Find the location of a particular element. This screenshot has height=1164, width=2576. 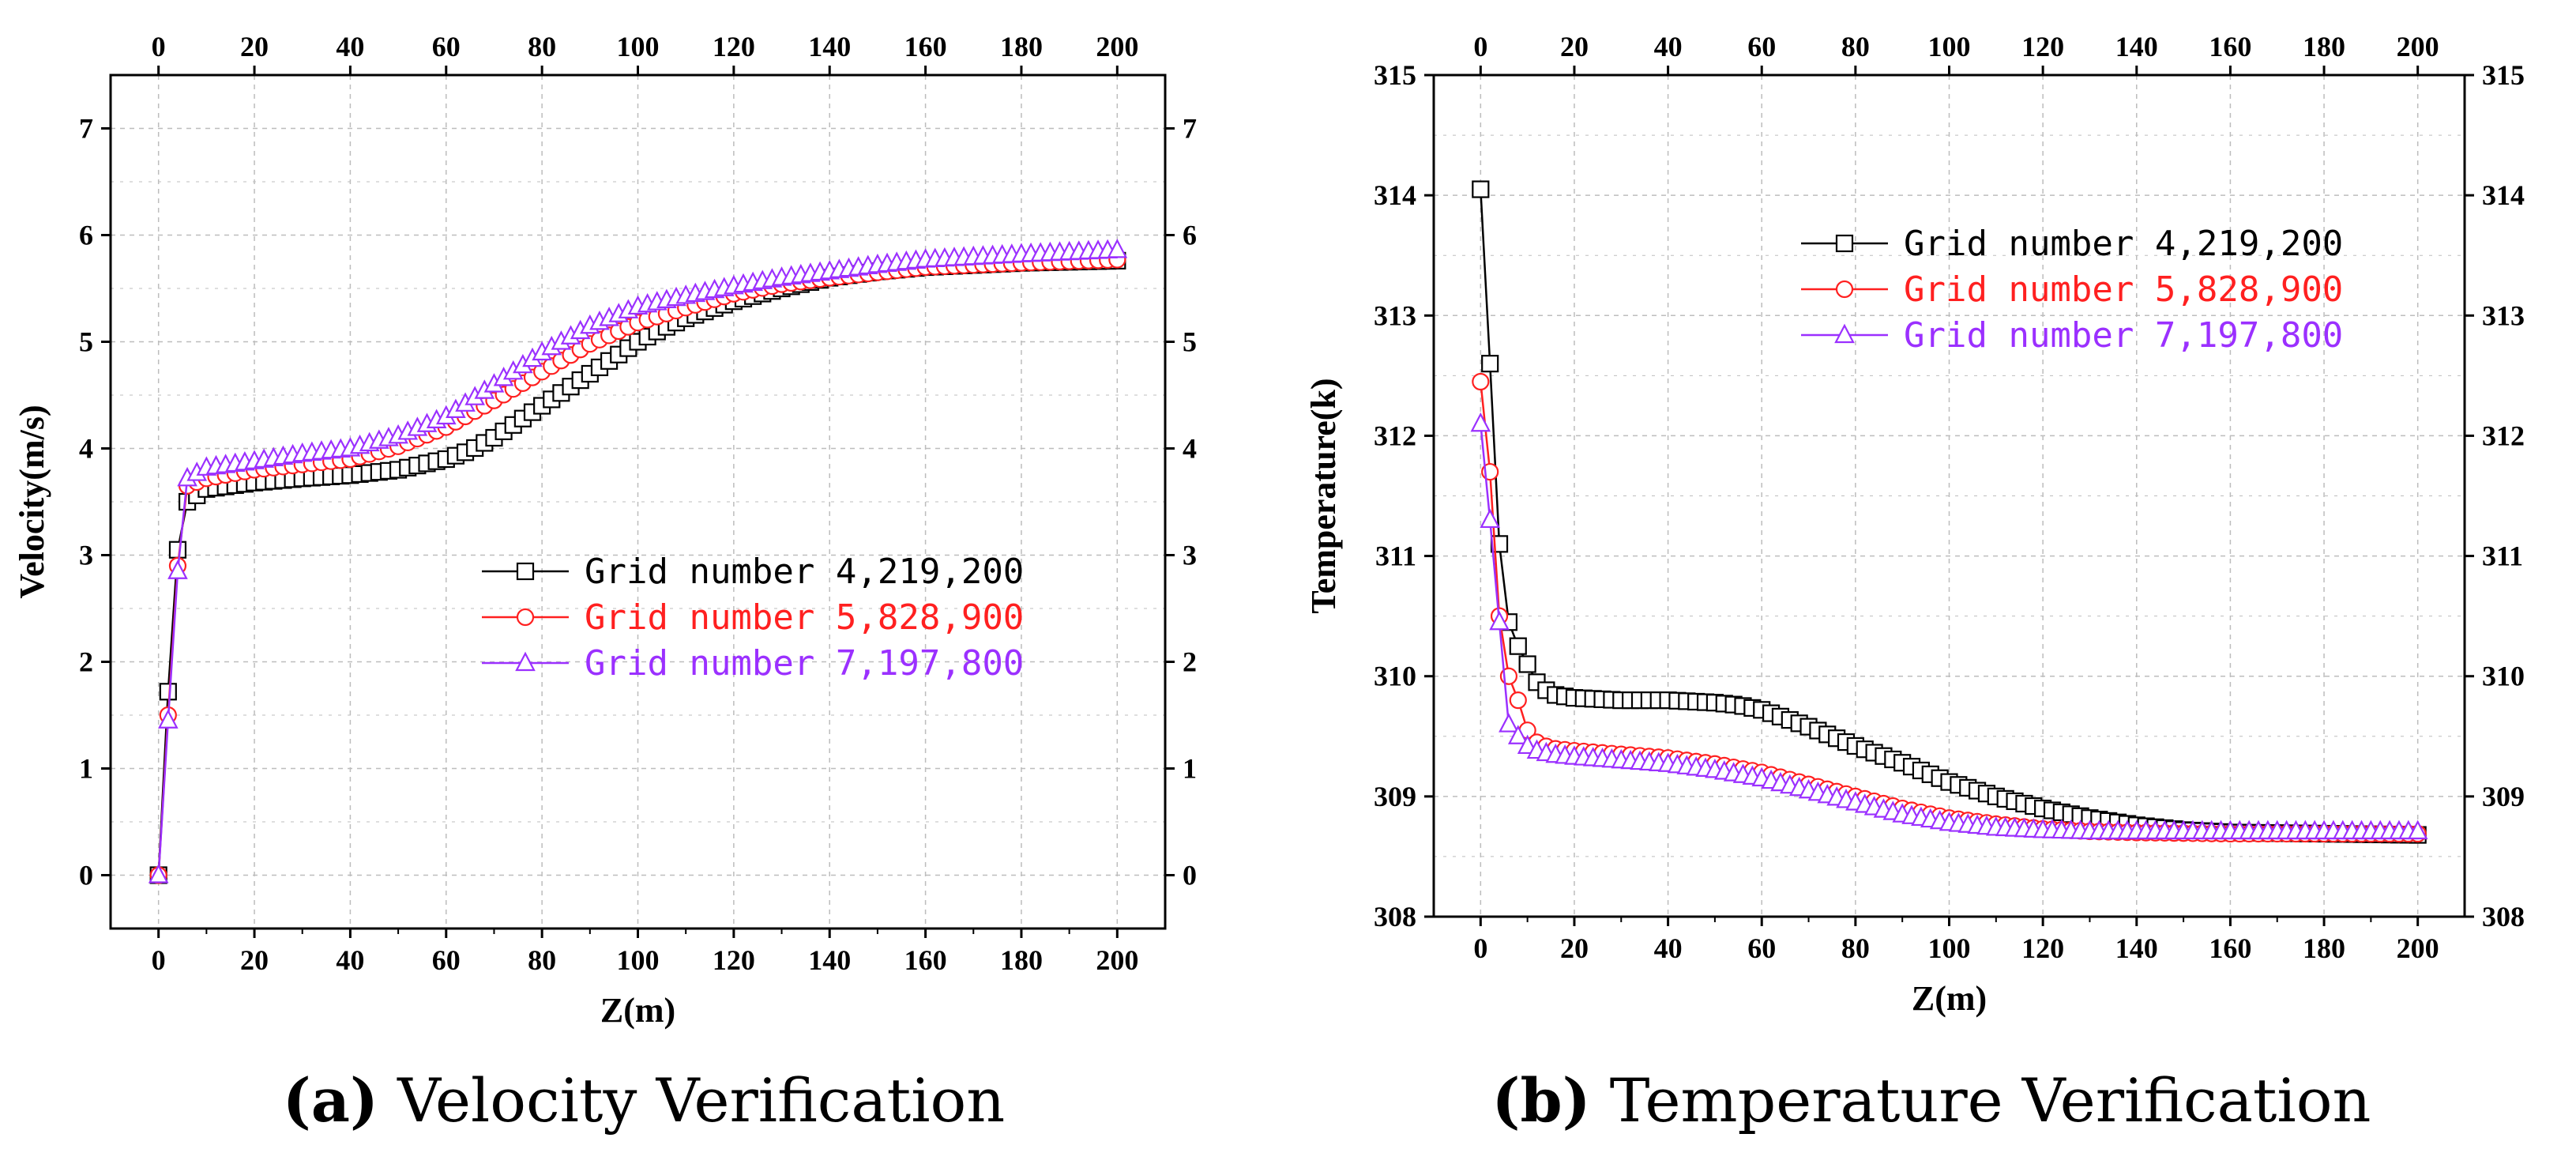

y-tick-label-right: 313 is located at coordinates (2503, 315).